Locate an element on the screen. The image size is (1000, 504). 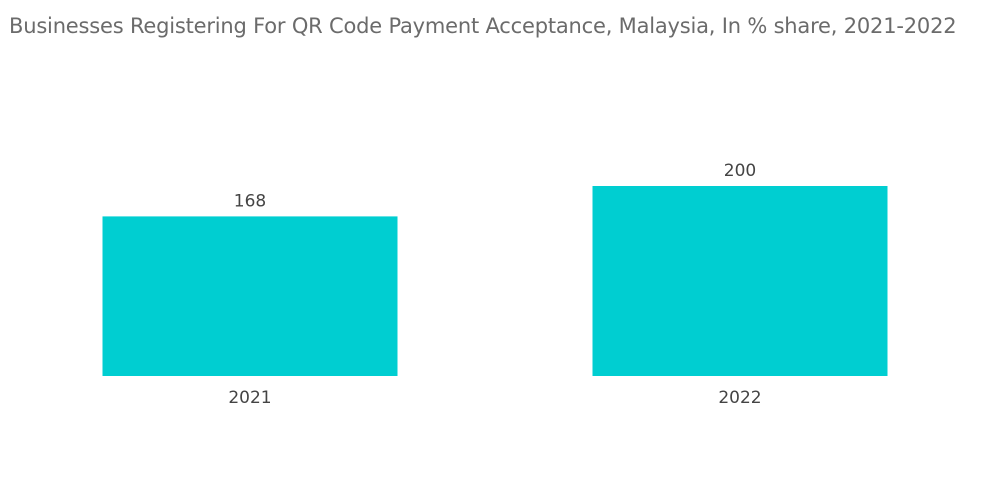
bar-value-label-2022: 200 is located at coordinates (740, 171).